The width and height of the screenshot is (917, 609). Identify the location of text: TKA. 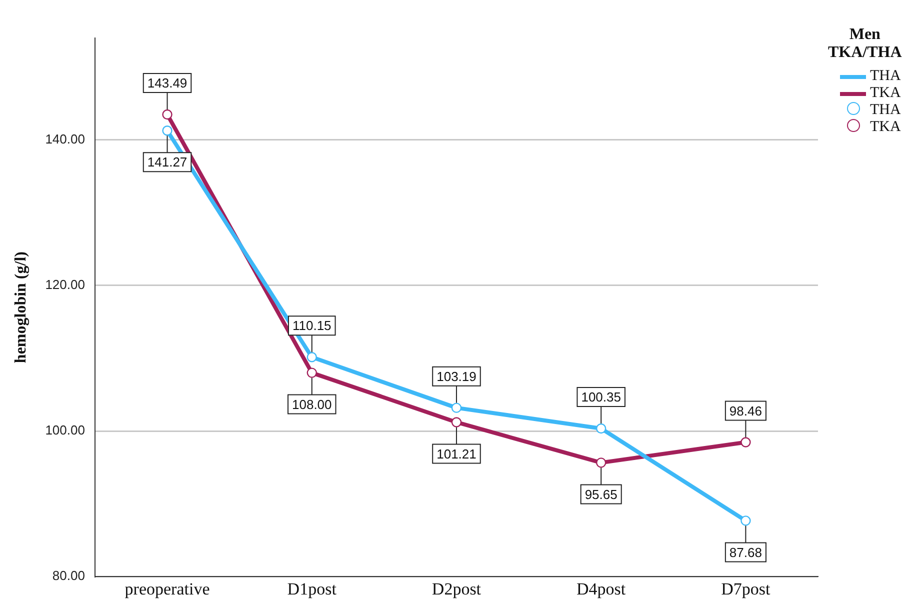
(885, 93).